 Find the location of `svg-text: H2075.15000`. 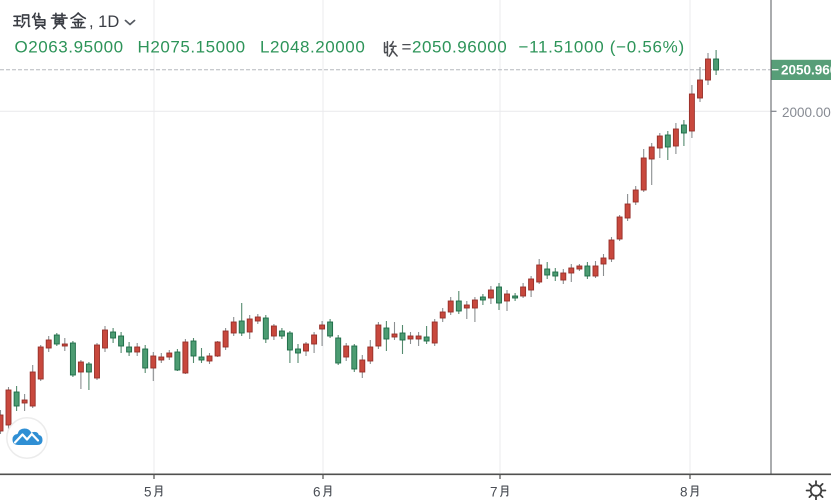

svg-text: H2075.15000 is located at coordinates (192, 46).